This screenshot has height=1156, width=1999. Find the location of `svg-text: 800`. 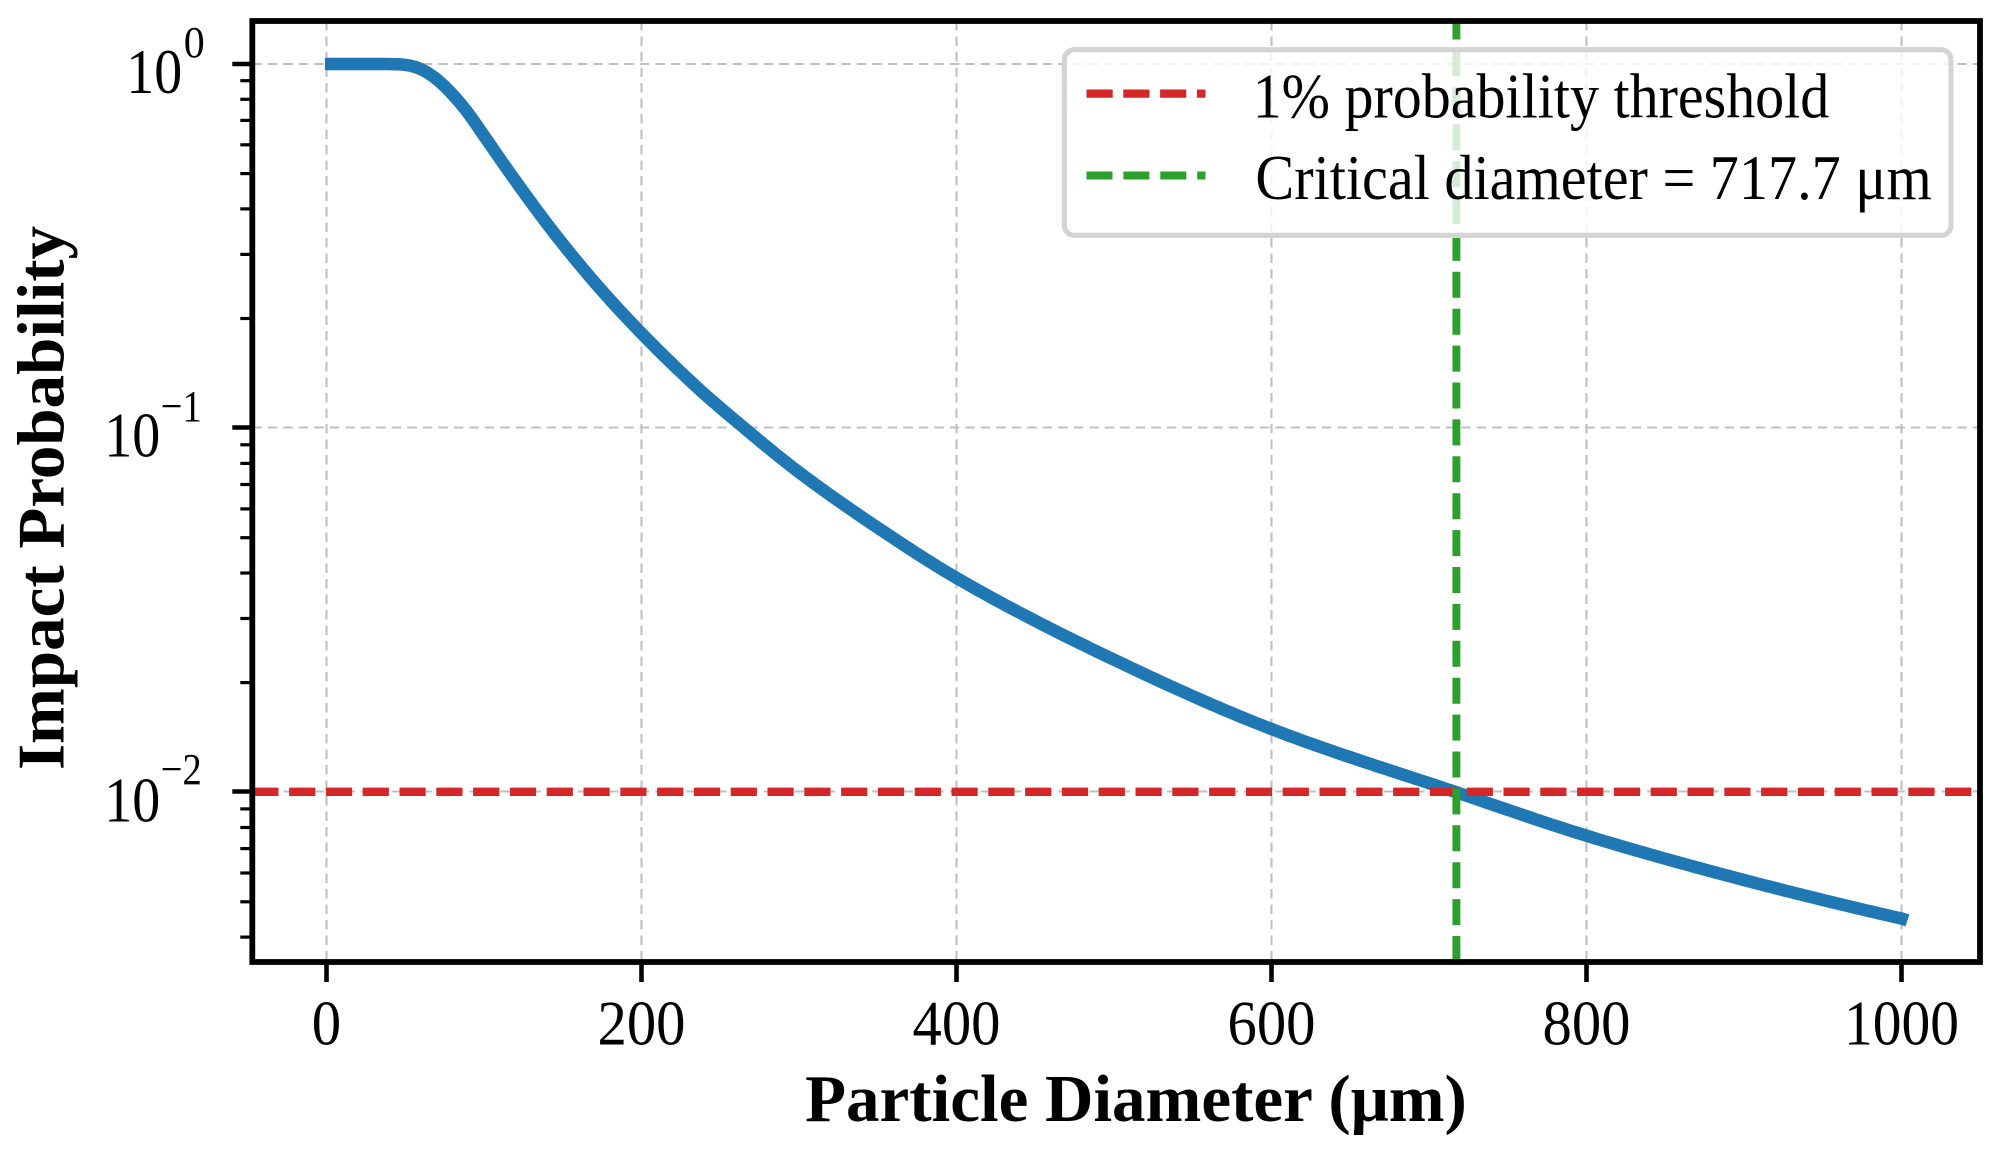

svg-text: 800 is located at coordinates (1587, 1023).